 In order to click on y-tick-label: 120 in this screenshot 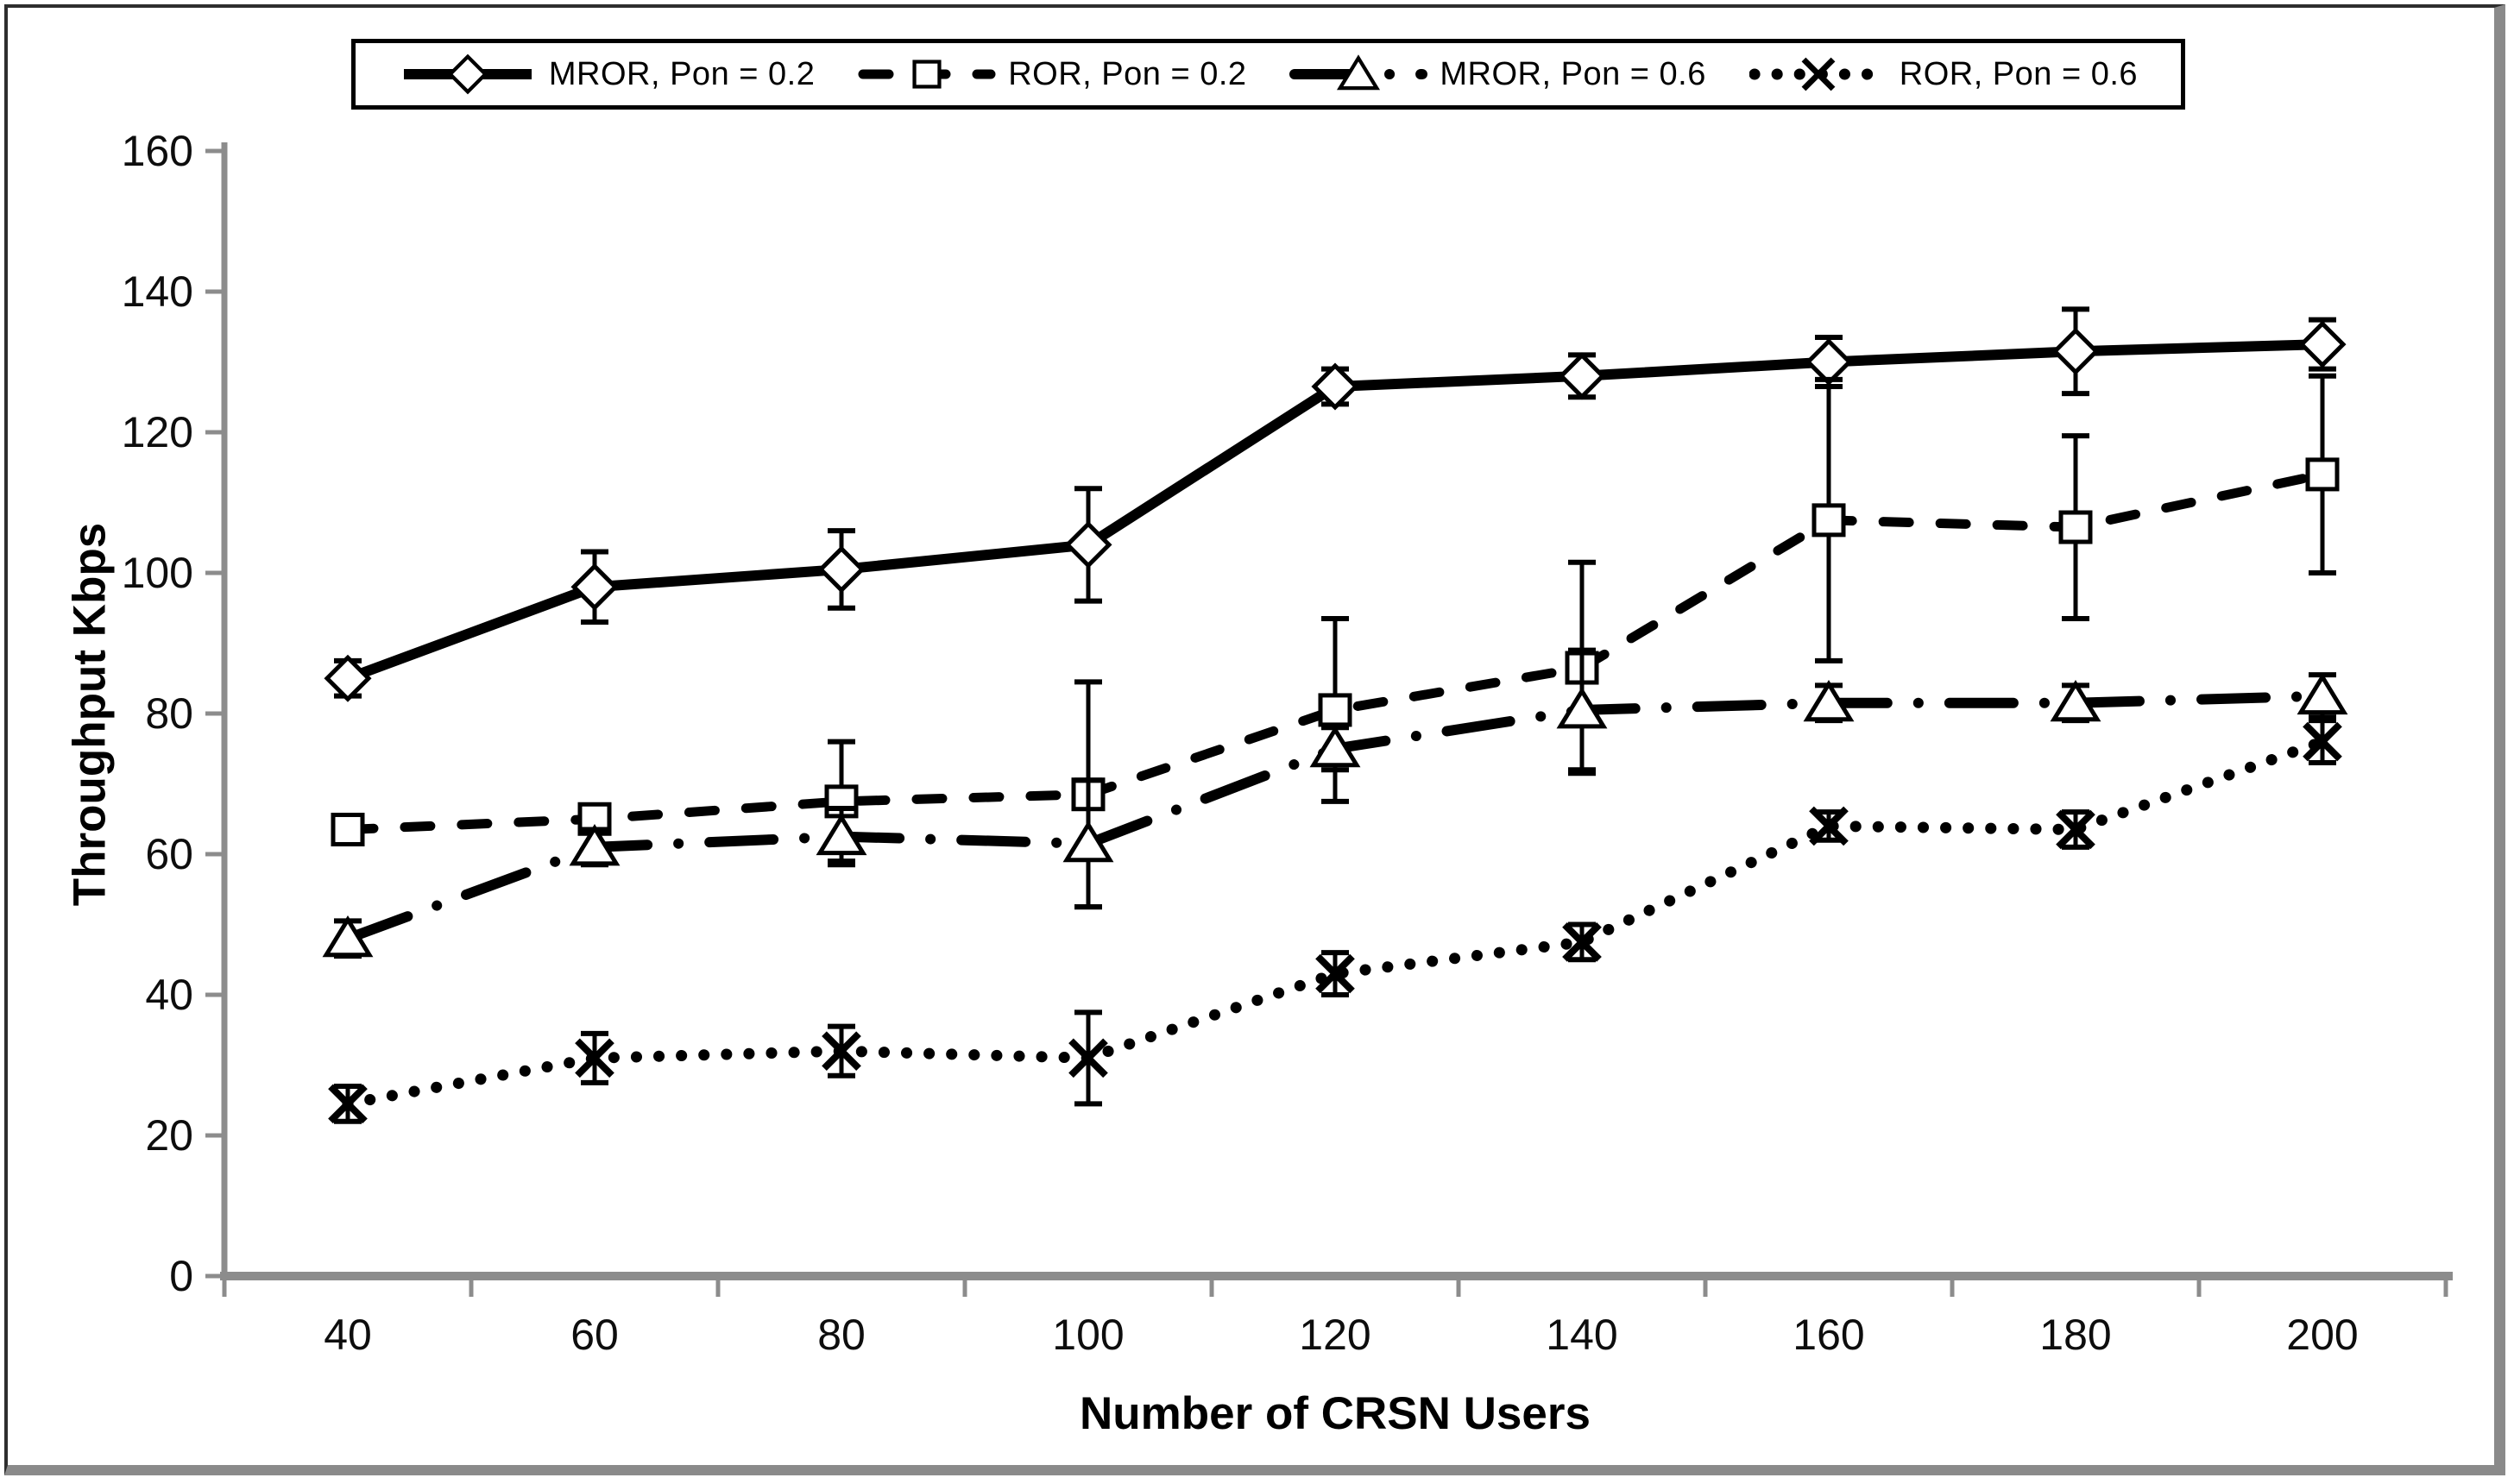, I will do `click(157, 432)`.